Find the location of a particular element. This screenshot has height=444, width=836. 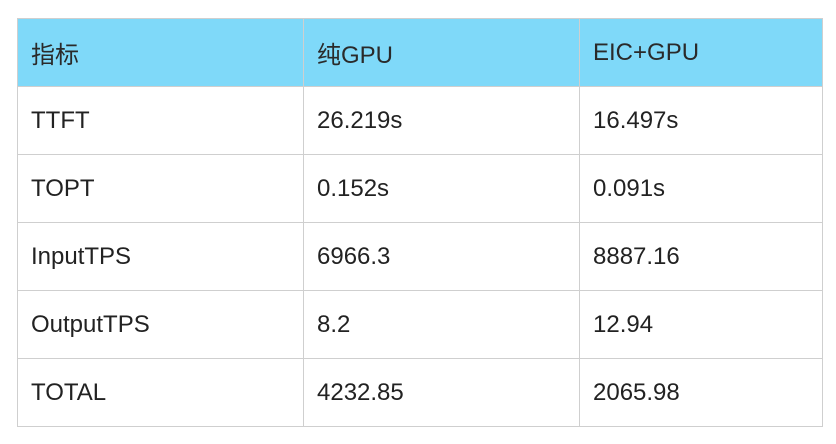

gpu-only-value-cell: 26.219s is located at coordinates (441, 120).